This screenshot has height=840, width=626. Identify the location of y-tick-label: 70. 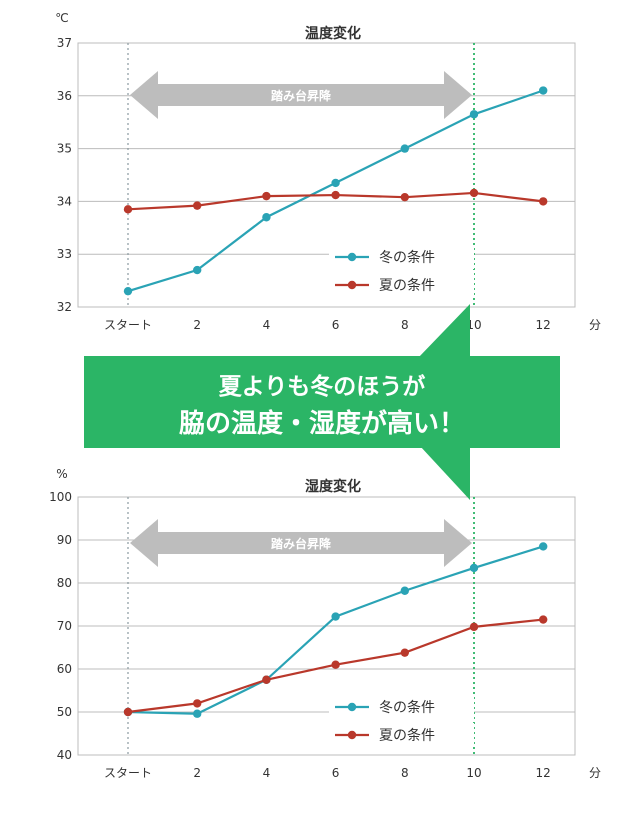
(64, 626).